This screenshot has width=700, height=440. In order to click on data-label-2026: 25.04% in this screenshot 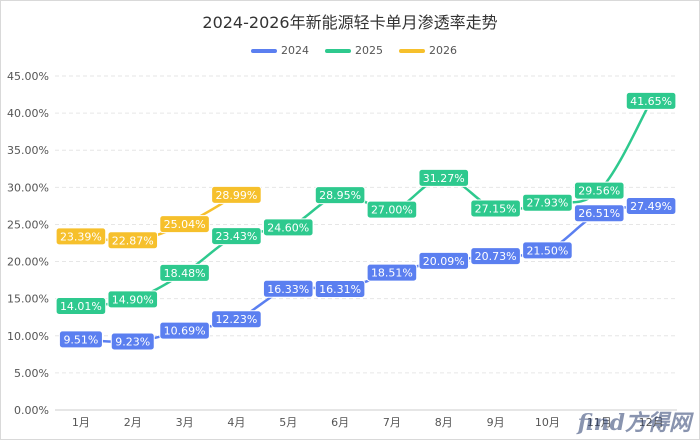, I will do `click(184, 224)`.